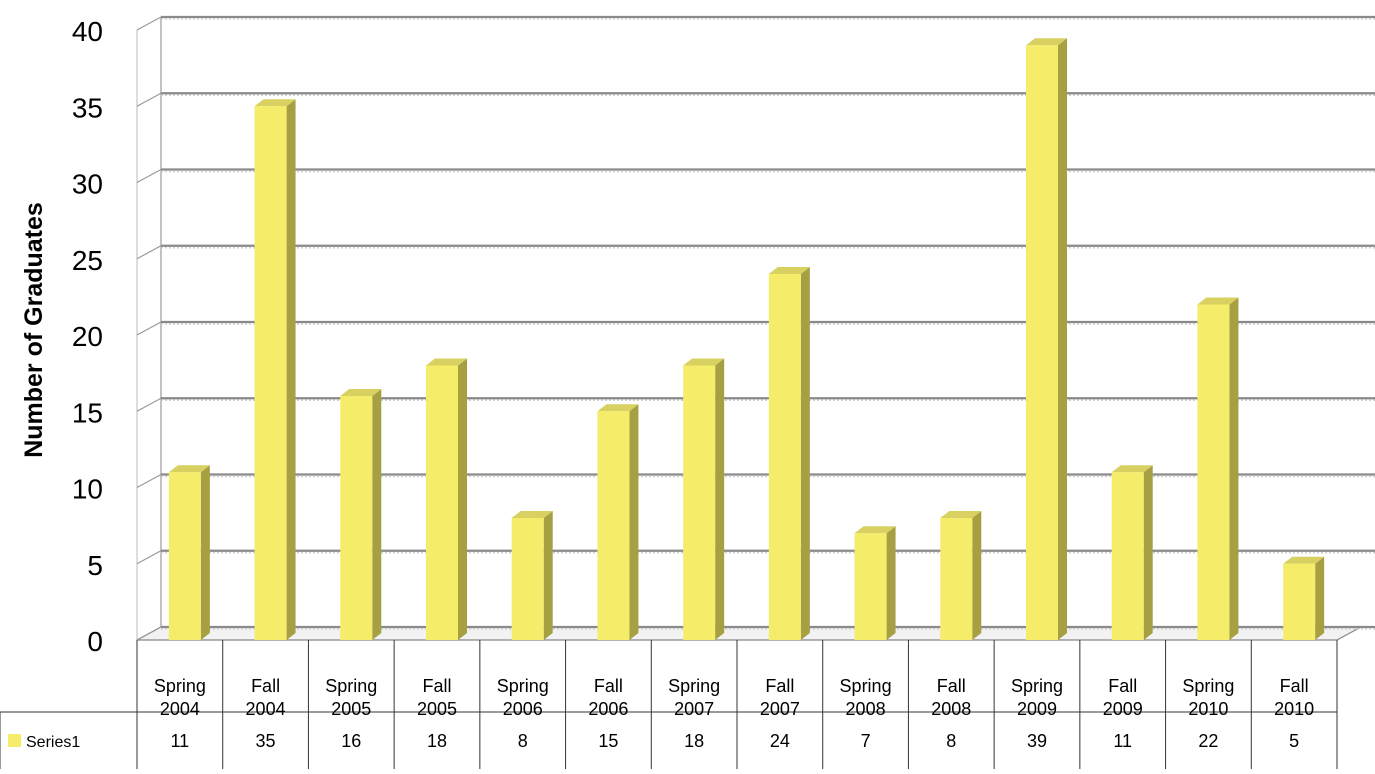 The width and height of the screenshot is (1375, 774). Describe the element at coordinates (437, 741) in the screenshot. I see `data-label: 18` at that location.